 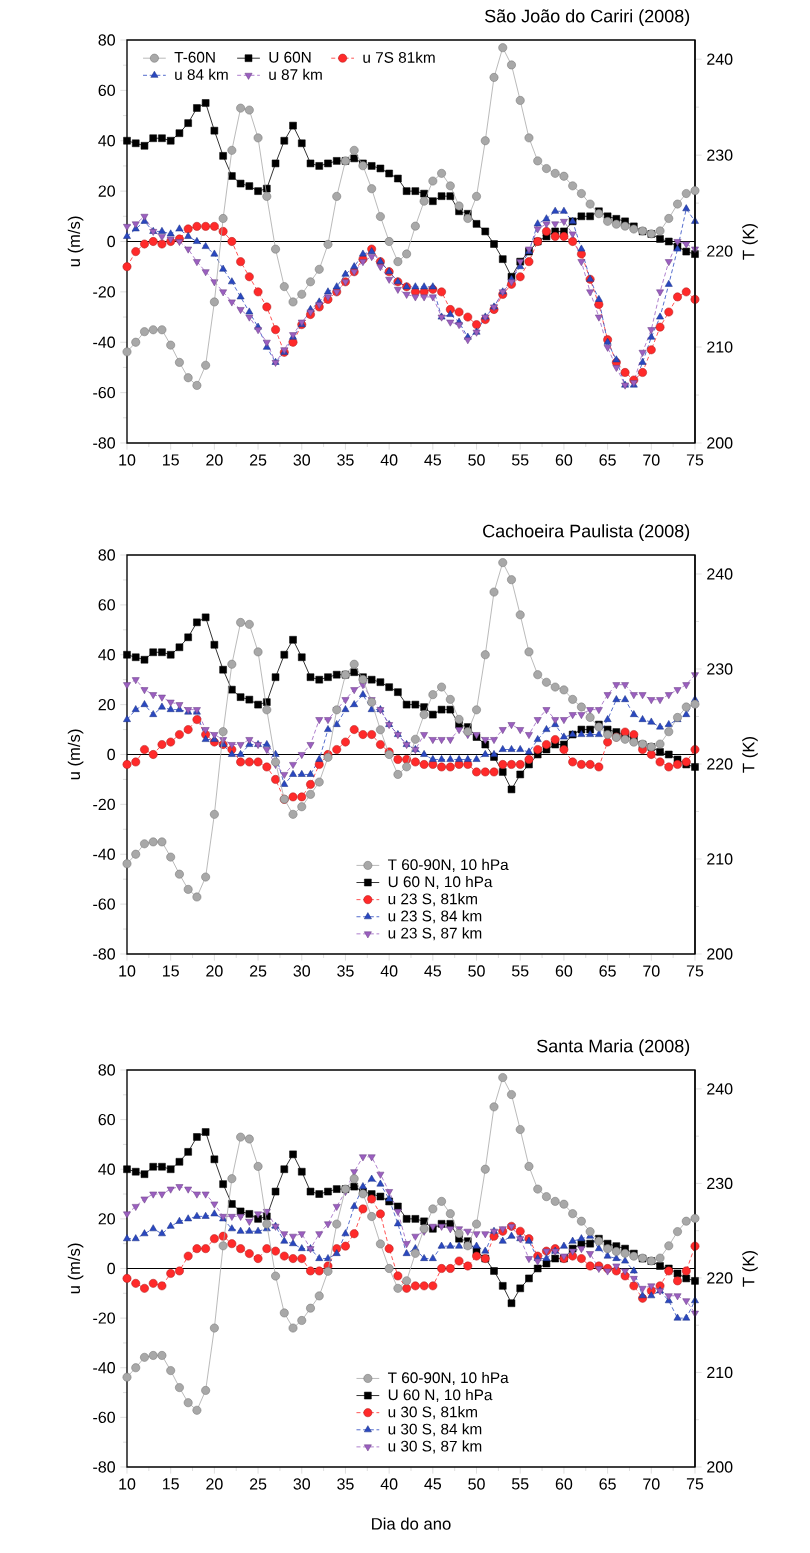 What do you see at coordinates (432, 1413) in the screenshot?
I see `legend-label: u 30 S, 81km` at bounding box center [432, 1413].